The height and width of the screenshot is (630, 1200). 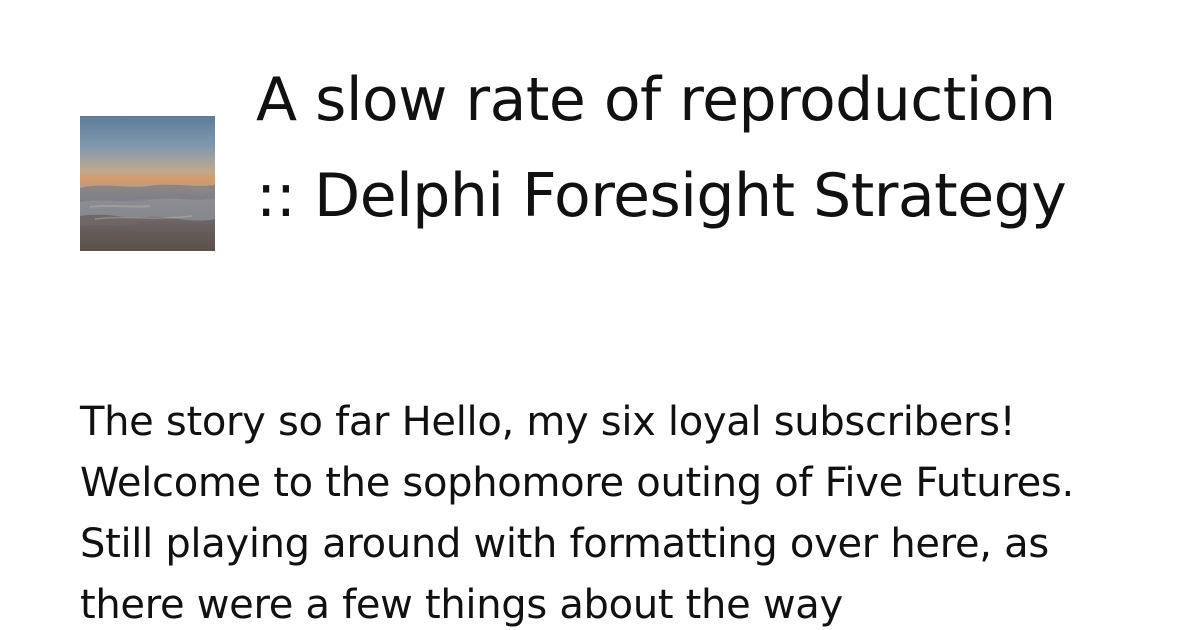 I want to click on landscape-thumbnail-icon, so click(x=147, y=183).